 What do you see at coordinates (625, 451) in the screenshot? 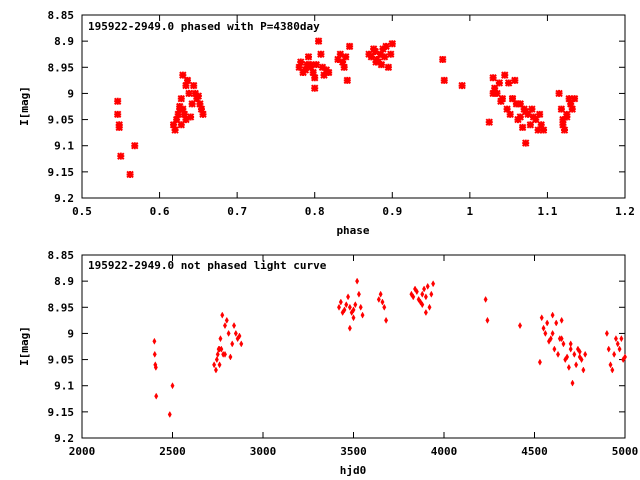
I see `x-tick-label: 5000` at bounding box center [625, 451].